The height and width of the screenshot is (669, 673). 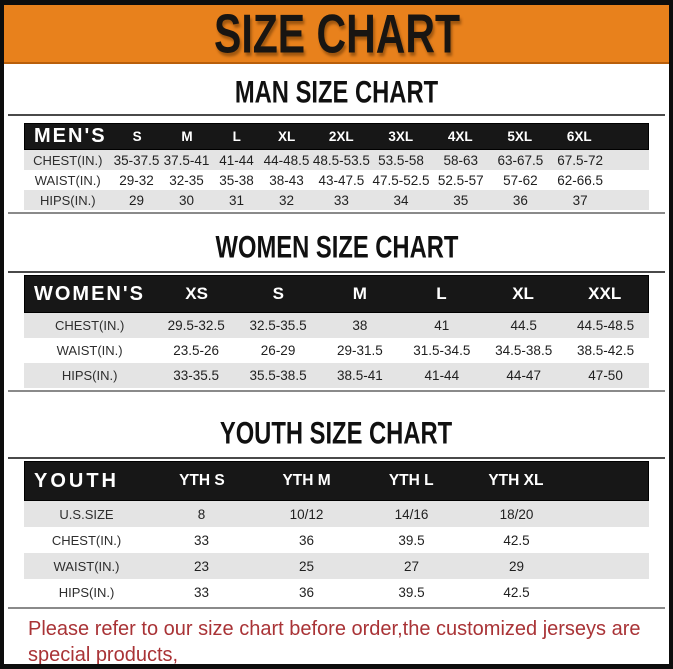 What do you see at coordinates (336, 433) in the screenshot?
I see `youth-section-title: YOUTH SIZE CHART` at bounding box center [336, 433].